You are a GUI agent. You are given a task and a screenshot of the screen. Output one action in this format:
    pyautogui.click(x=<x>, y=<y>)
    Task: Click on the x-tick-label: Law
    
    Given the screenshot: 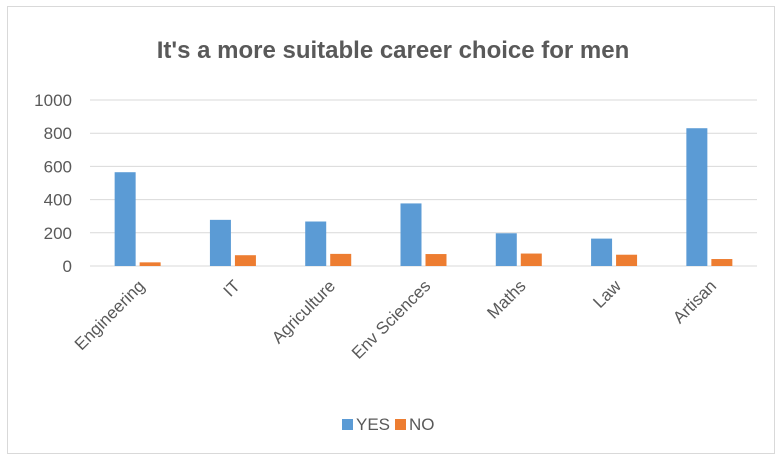 What is the action you would take?
    pyautogui.click(x=607, y=294)
    